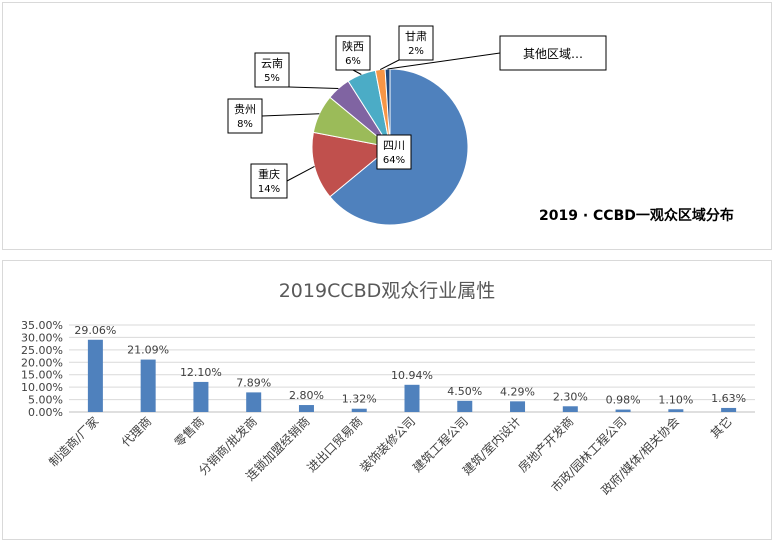 Image resolution: width=780 pixels, height=544 pixels. I want to click on pie-label-box-陕西, so click(353, 53).